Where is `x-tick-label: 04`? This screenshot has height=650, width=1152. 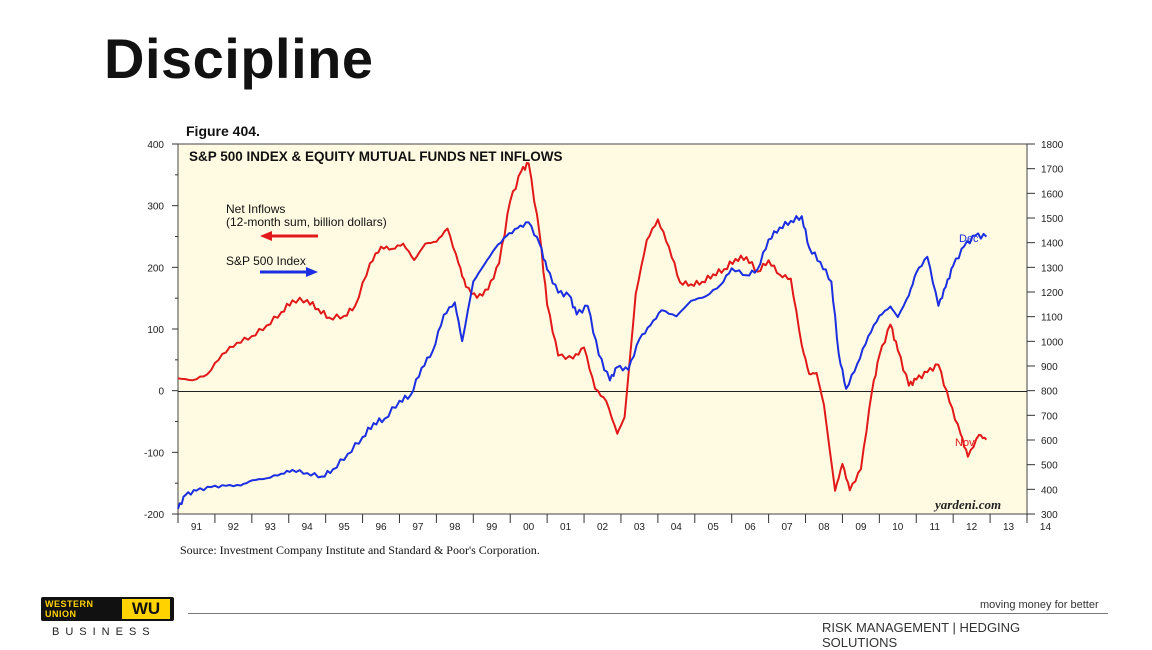
x-tick-label: 04 is located at coordinates (677, 527).